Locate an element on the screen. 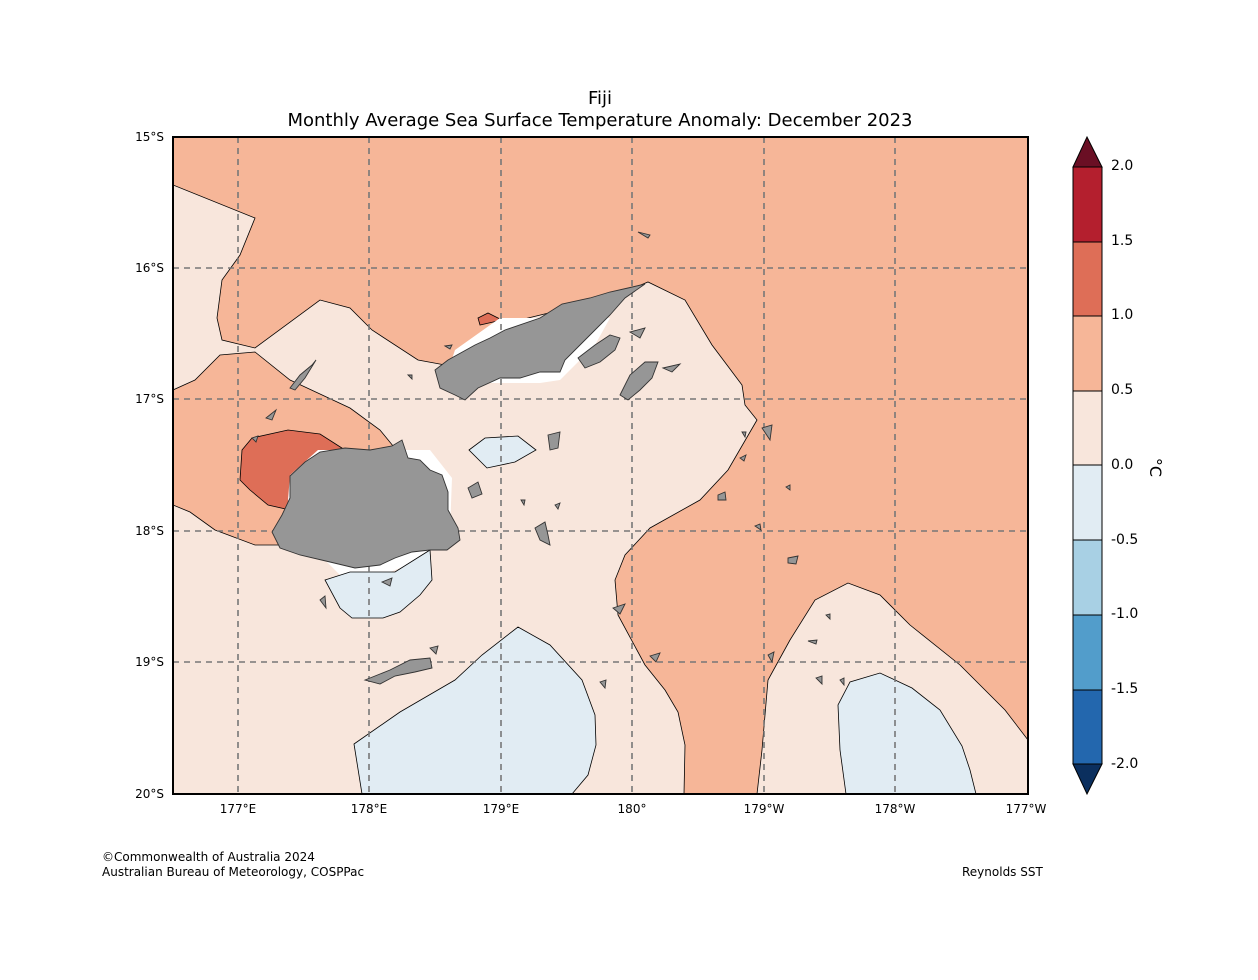  island-lau-i is located at coordinates (448, 347).